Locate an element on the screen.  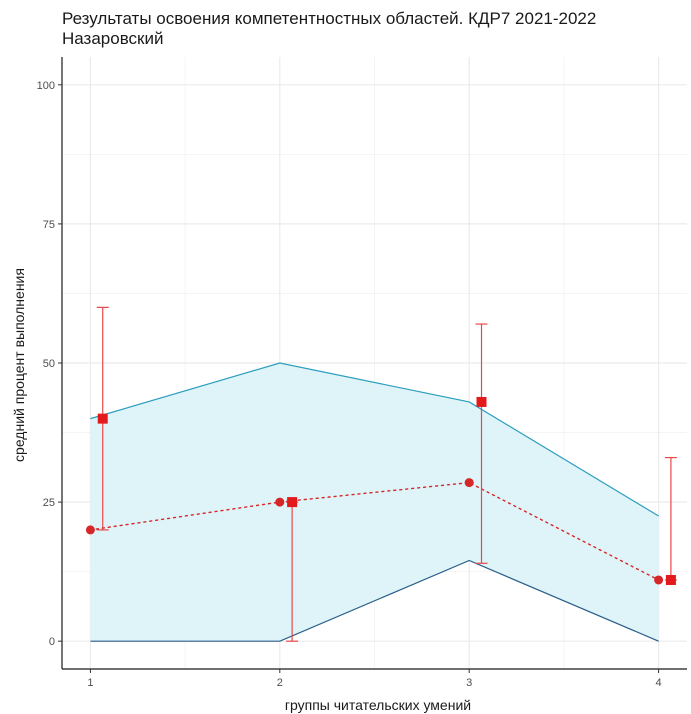
x-tick-label: 2 is located at coordinates (280, 683).